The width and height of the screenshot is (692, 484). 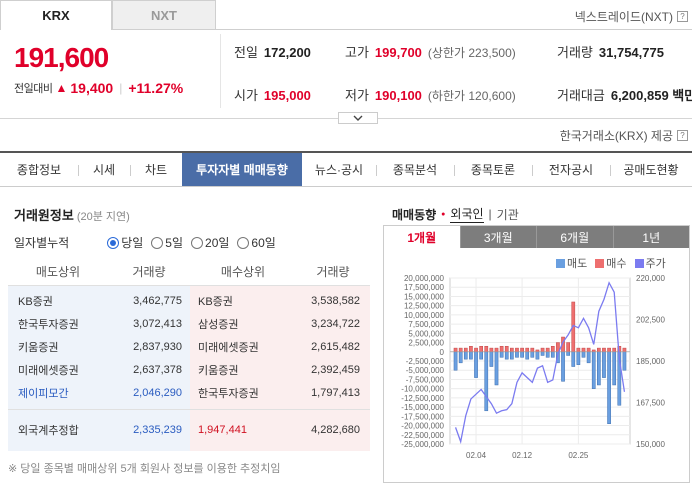 What do you see at coordinates (228, 393) in the screenshot?
I see `buy-broker: 한국투자증권` at bounding box center [228, 393].